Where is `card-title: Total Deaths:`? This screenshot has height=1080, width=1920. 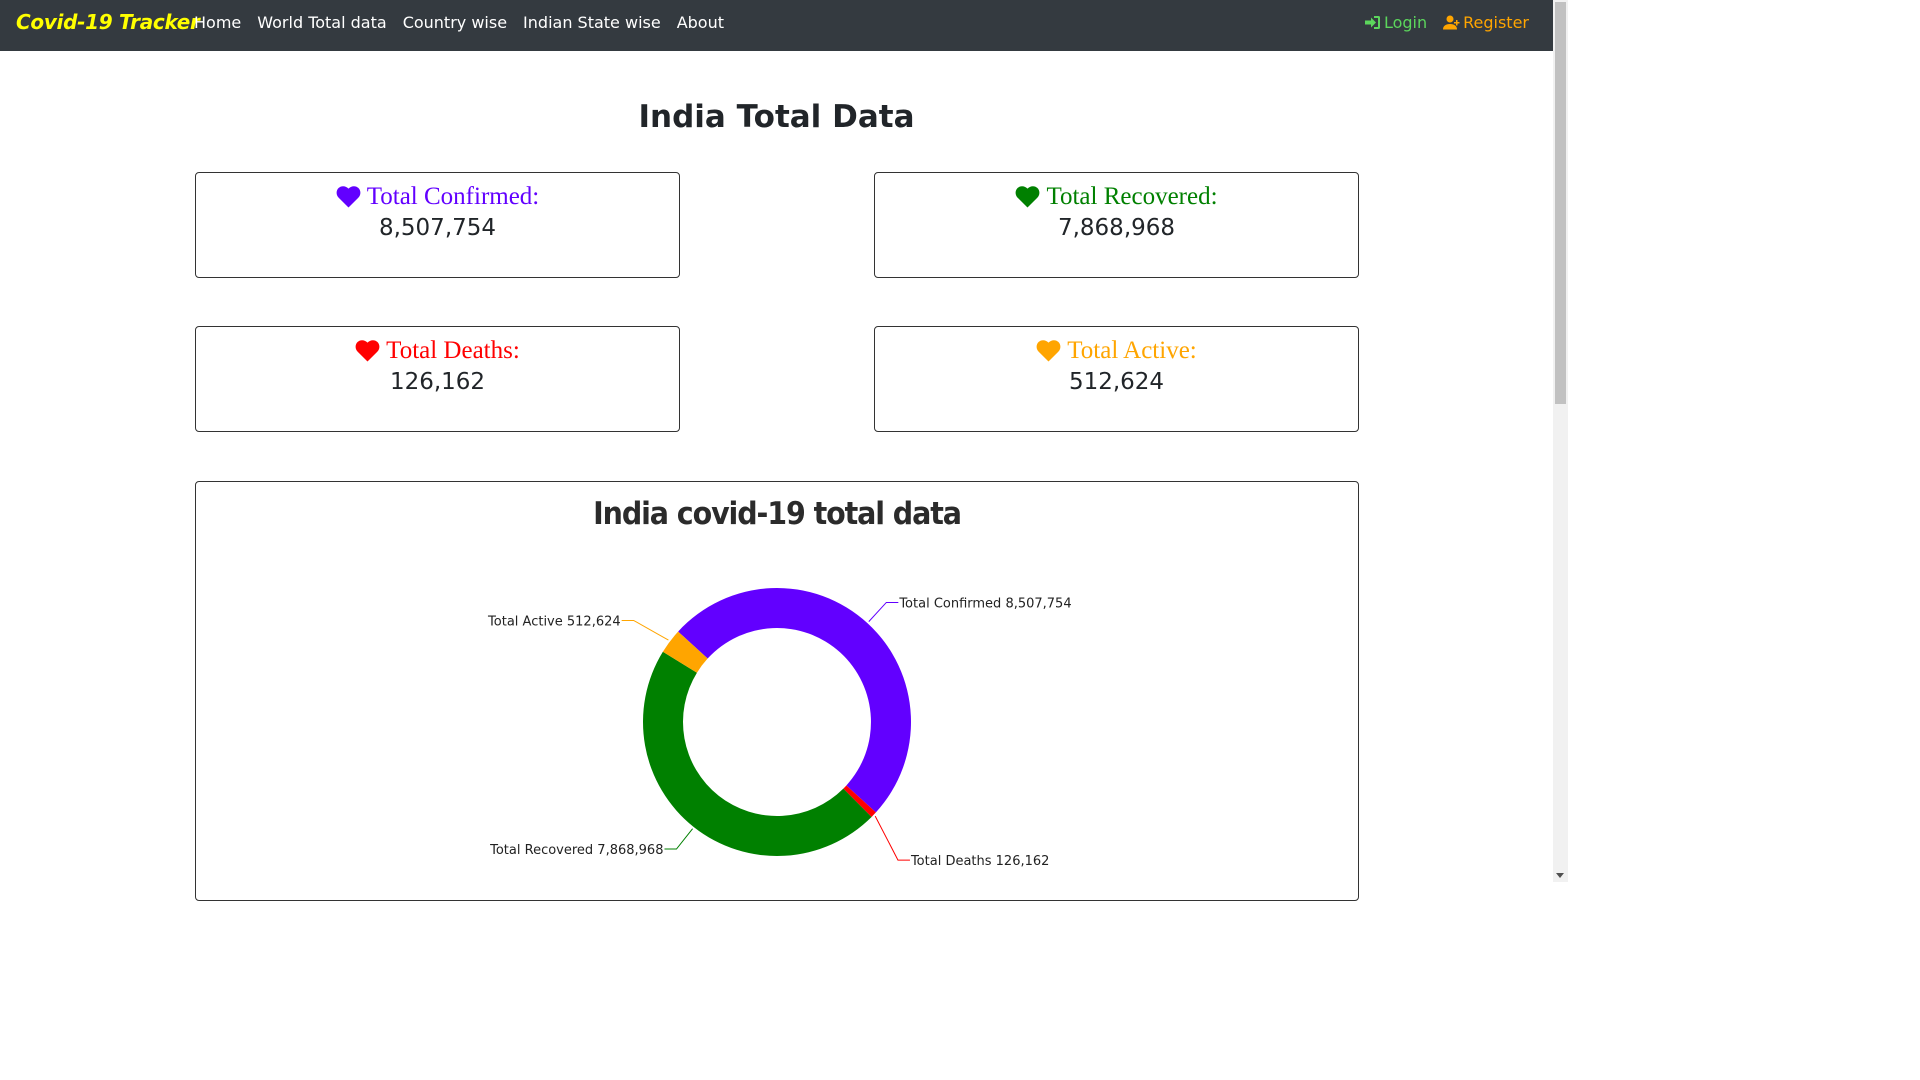 card-title: Total Deaths: is located at coordinates (437, 351).